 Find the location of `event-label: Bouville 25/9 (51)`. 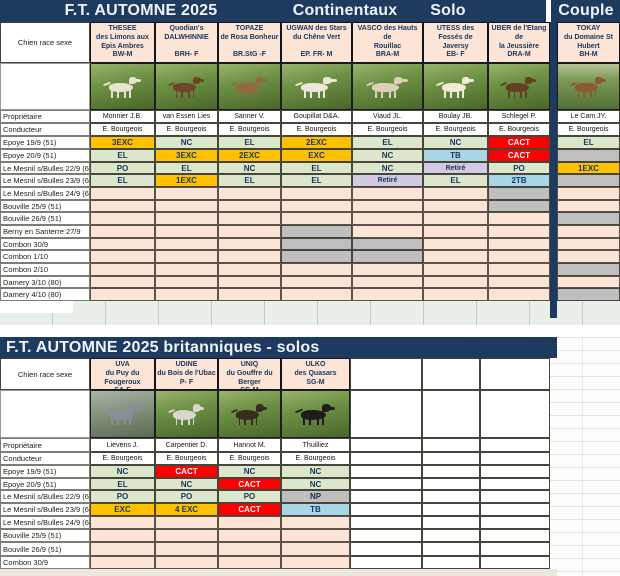

event-label: Bouville 25/9 (51) is located at coordinates (45, 206).